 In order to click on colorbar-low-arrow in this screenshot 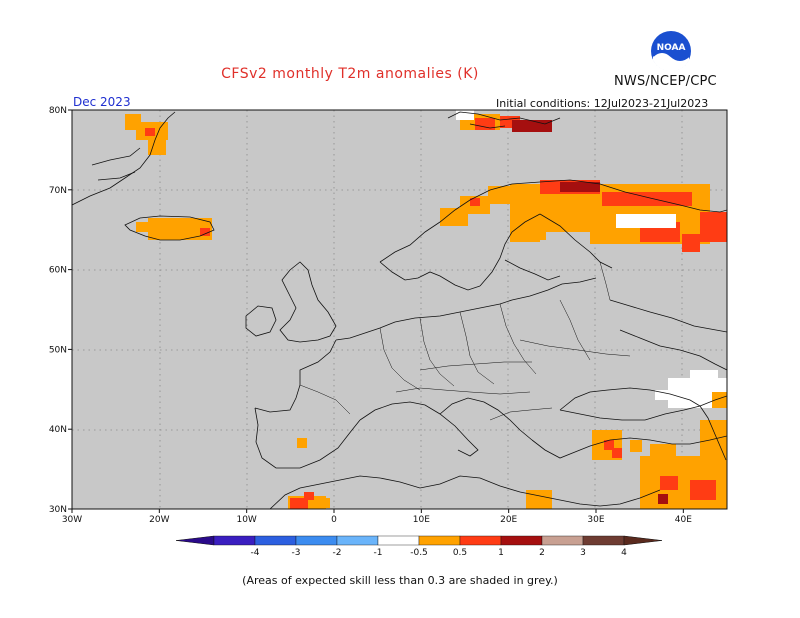, I will do `click(195, 540)`.